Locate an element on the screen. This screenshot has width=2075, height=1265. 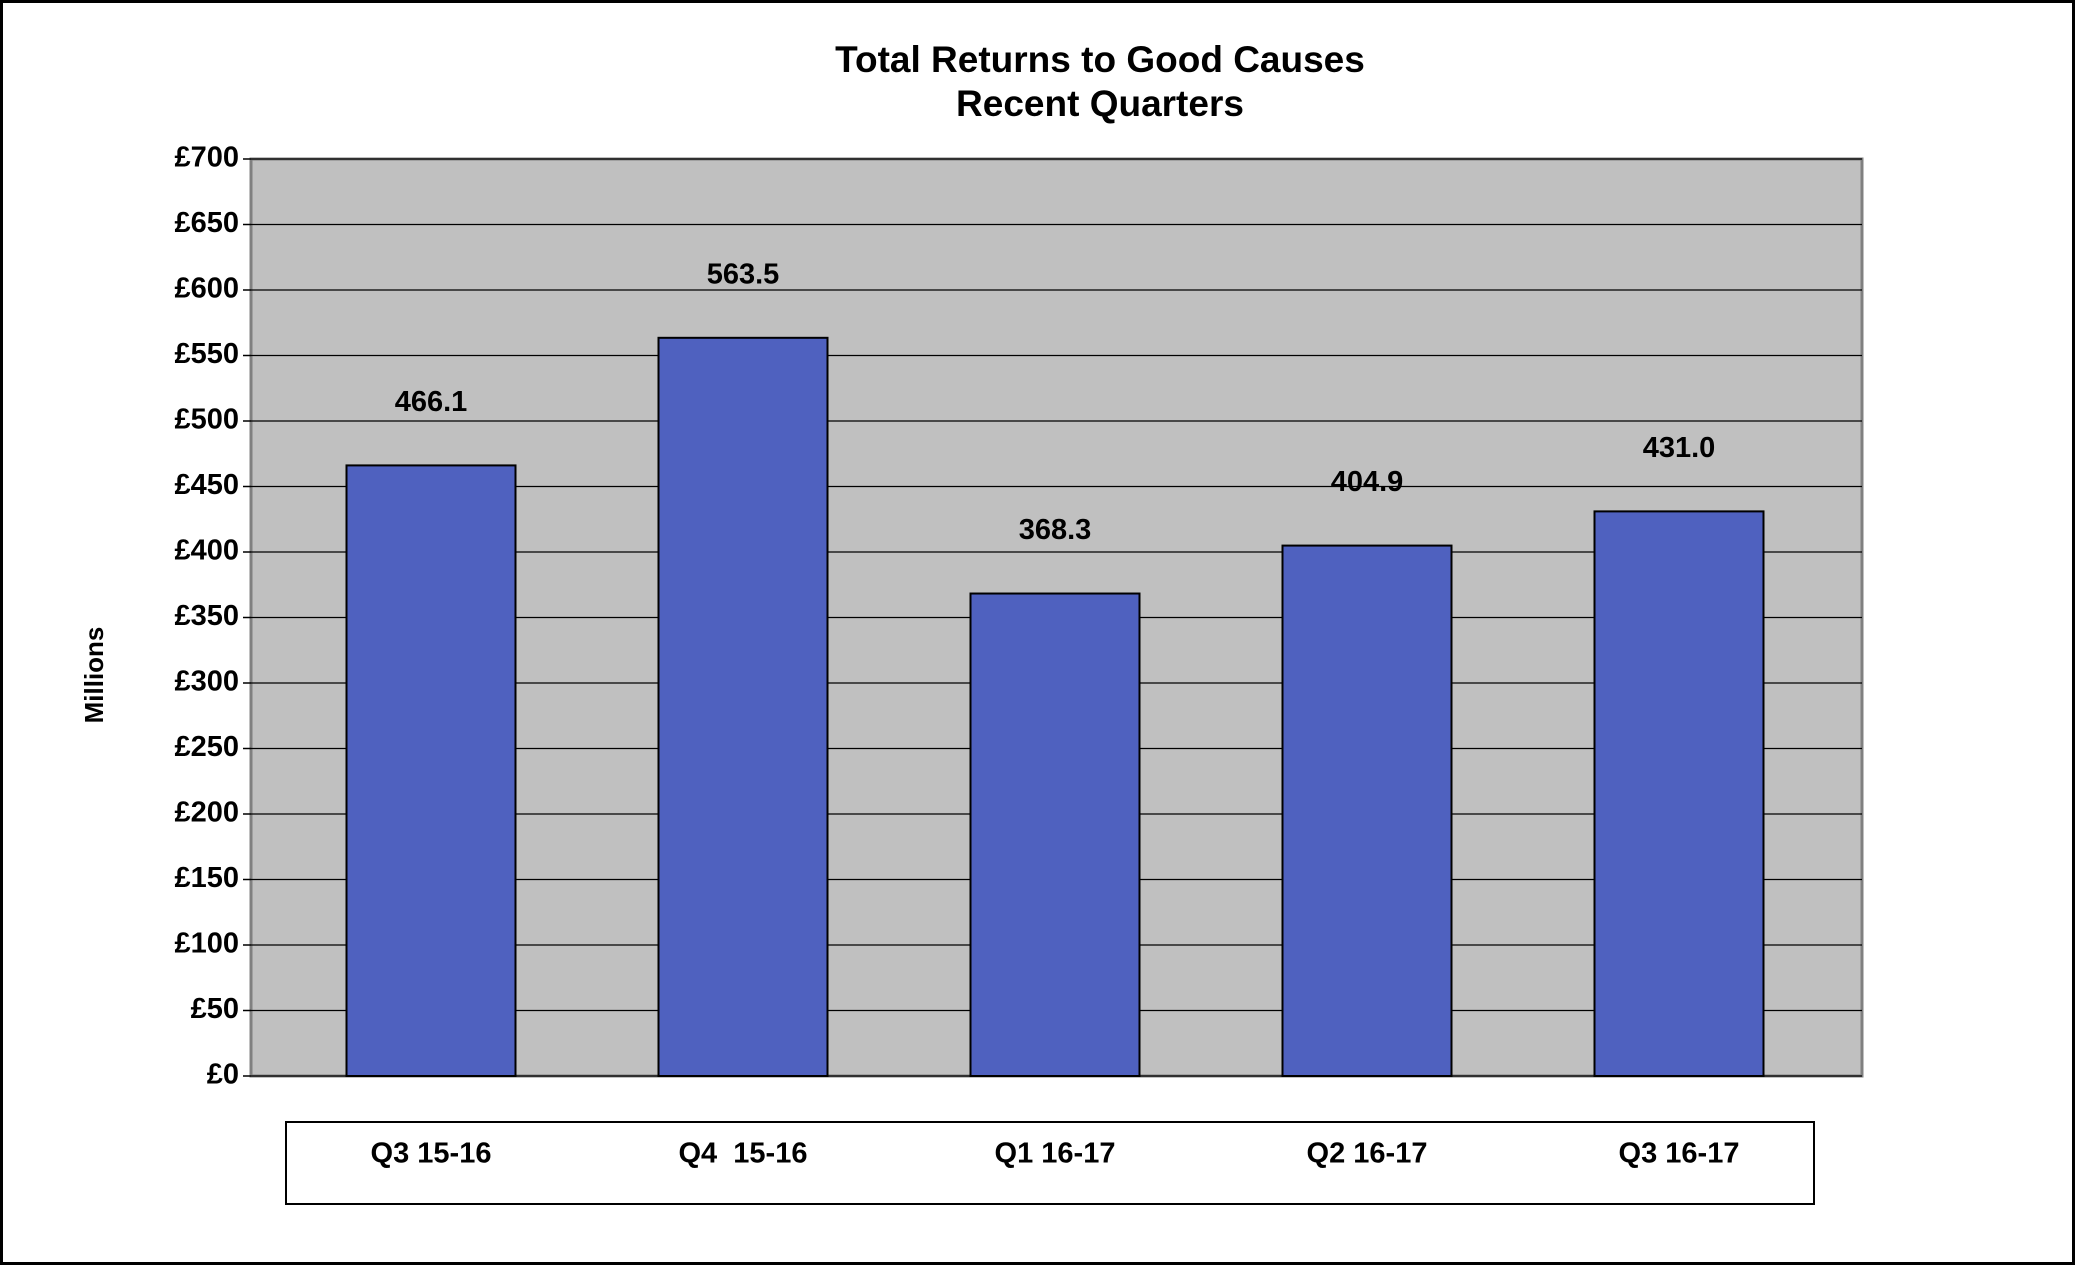
x-tick-label: Q4 15-16 is located at coordinates (743, 1154).